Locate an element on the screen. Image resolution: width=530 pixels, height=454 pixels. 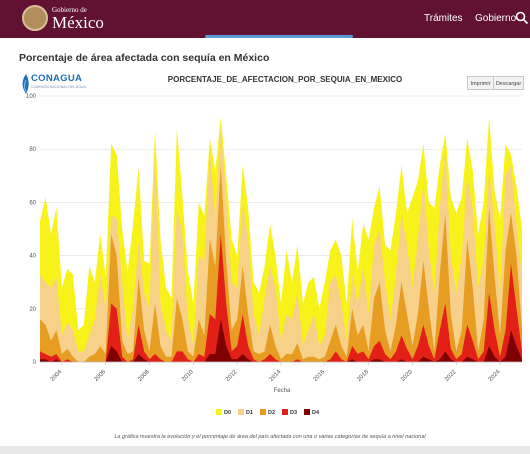
conagua-logo is located at coordinates (25, 84).